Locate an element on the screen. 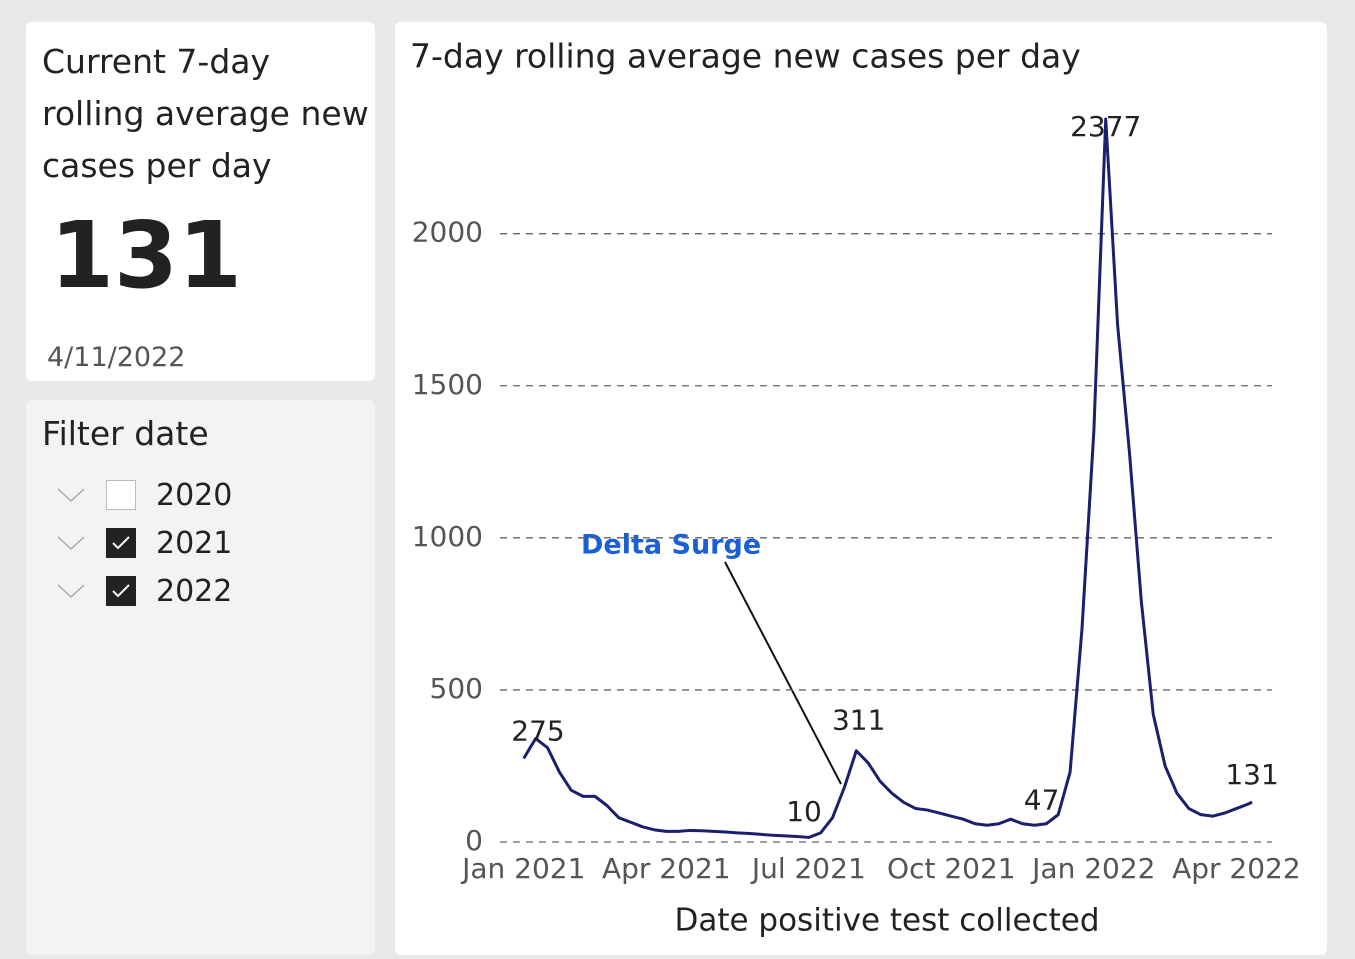 Image resolution: width=1355 pixels, height=959 pixels. filter-label: 2021 is located at coordinates (194, 543).